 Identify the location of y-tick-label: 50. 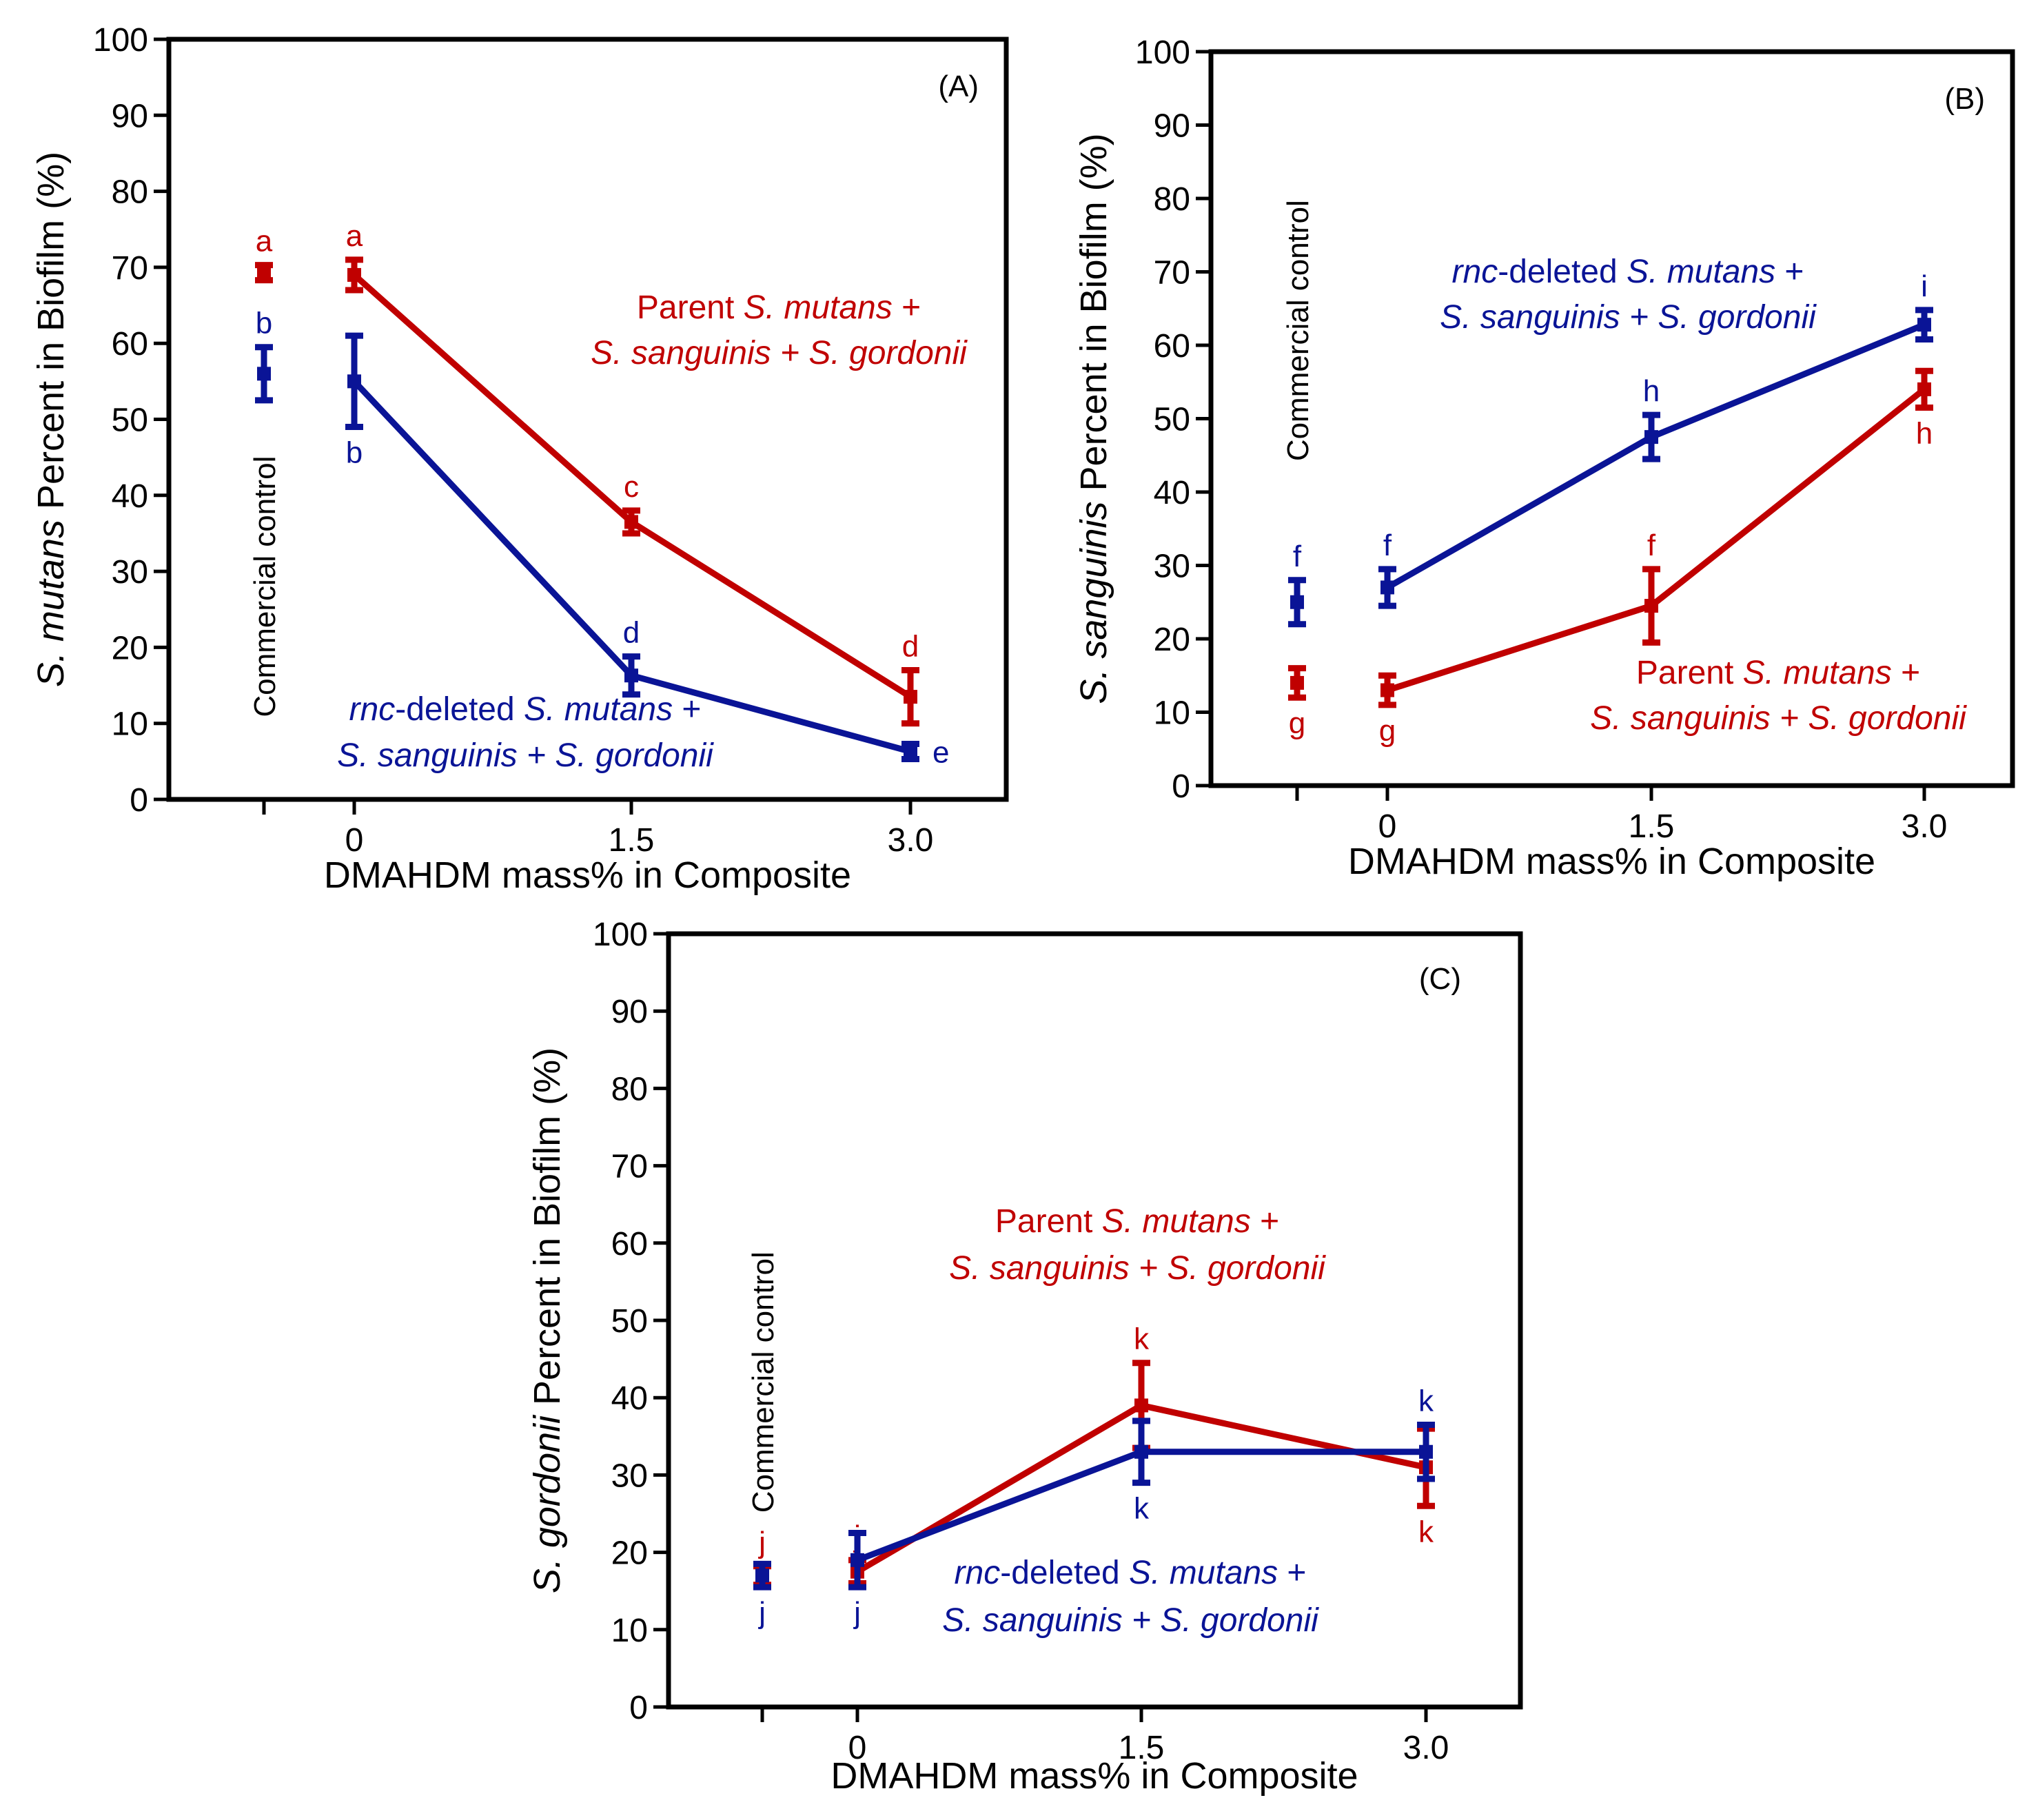
(1172, 420).